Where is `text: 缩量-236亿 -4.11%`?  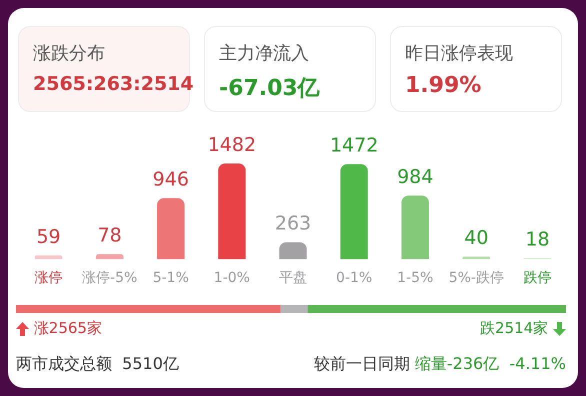 text: 缩量-236亿 -4.11% is located at coordinates (490, 363).